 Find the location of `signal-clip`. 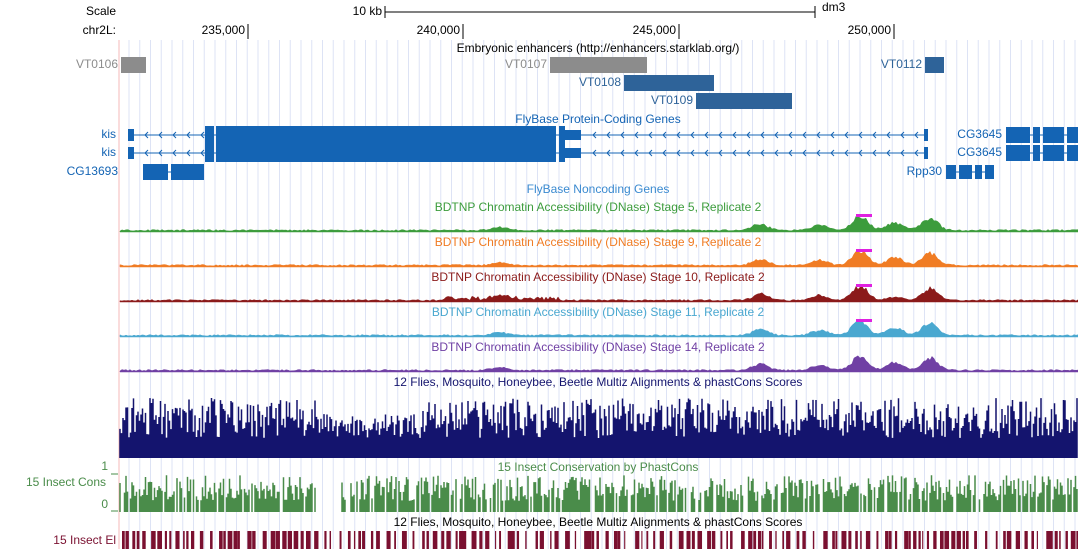

signal-clip is located at coordinates (864, 215).